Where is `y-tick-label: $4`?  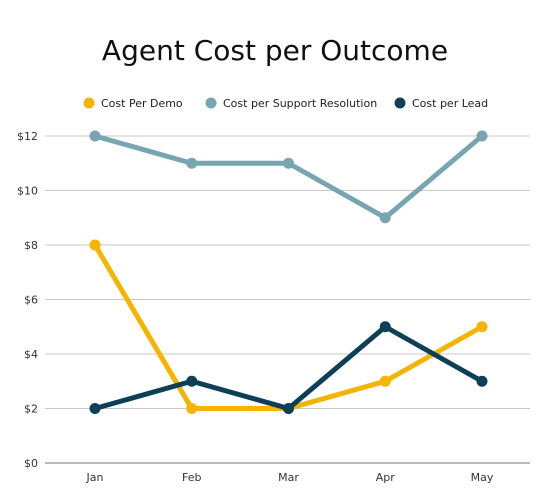
y-tick-label: $4 is located at coordinates (31, 354).